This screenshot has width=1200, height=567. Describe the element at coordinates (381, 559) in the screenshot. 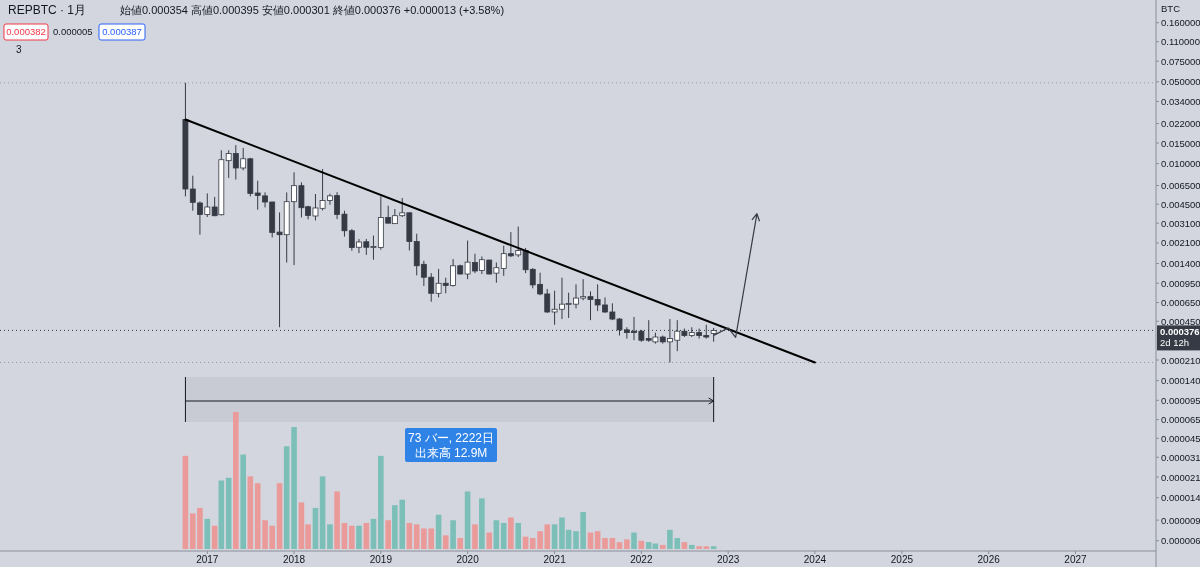

I see `x-tick-label: 2019` at that location.